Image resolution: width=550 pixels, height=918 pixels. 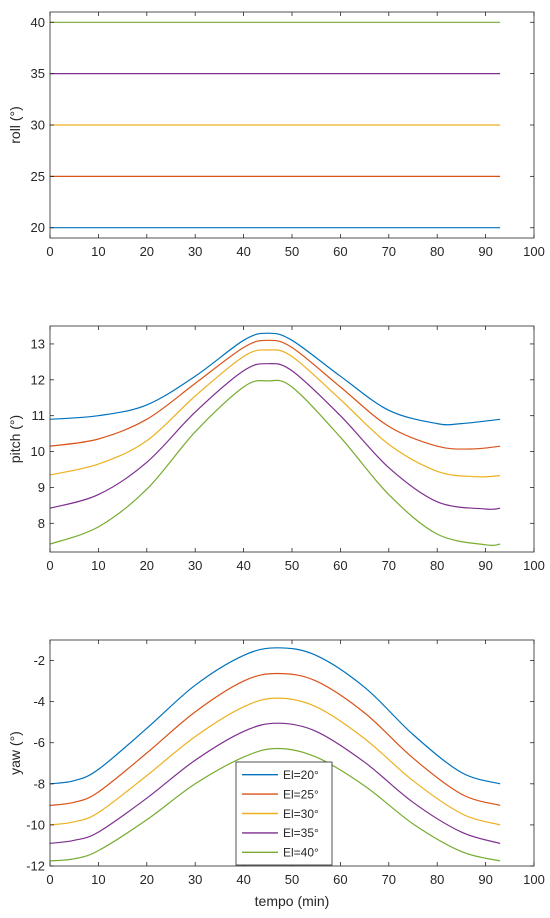 I want to click on roll-x-tick-label: 90, so click(x=485, y=251).